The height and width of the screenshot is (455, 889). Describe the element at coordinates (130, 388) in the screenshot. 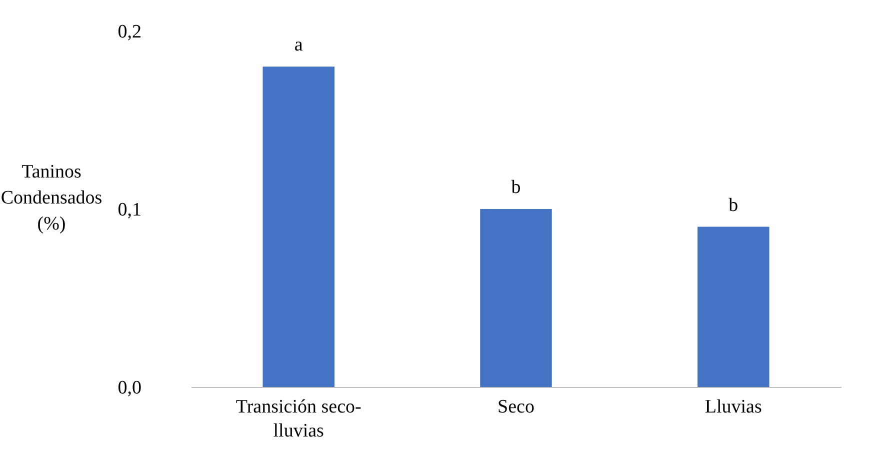

I see `y-tick-label: 0,0` at that location.